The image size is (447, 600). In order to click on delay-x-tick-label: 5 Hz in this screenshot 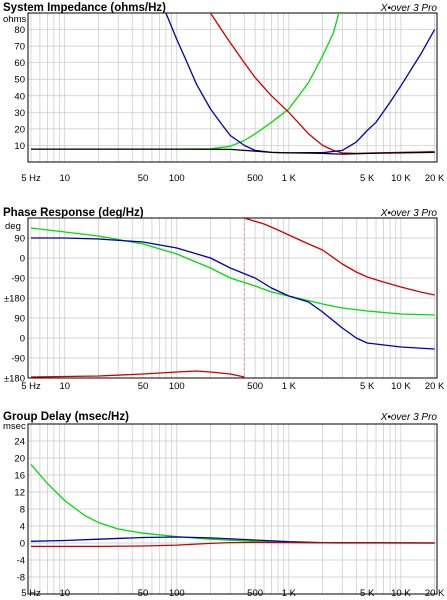, I will do `click(31, 593)`.